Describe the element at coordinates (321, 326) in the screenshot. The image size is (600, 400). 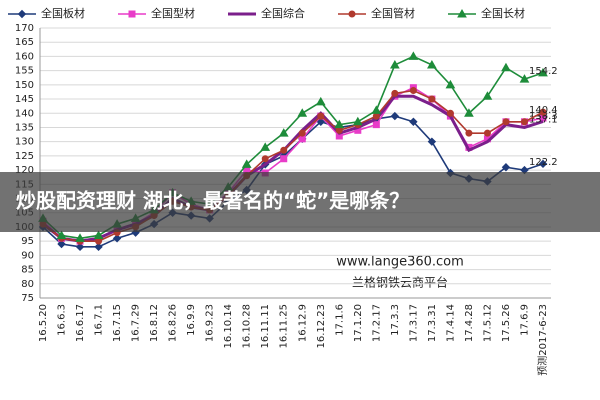
I see `x-tick-label: 16.12.23` at that location.